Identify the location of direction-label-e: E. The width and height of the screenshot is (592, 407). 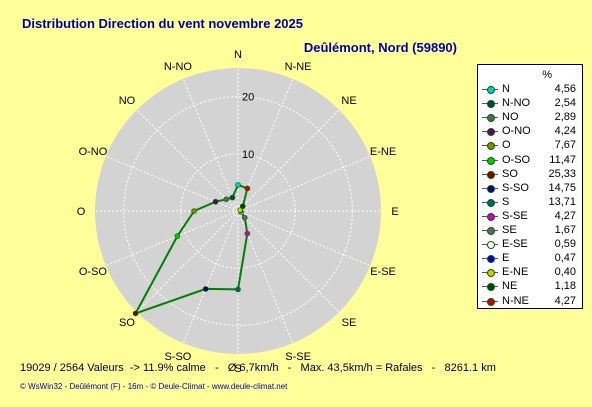
(394, 212).